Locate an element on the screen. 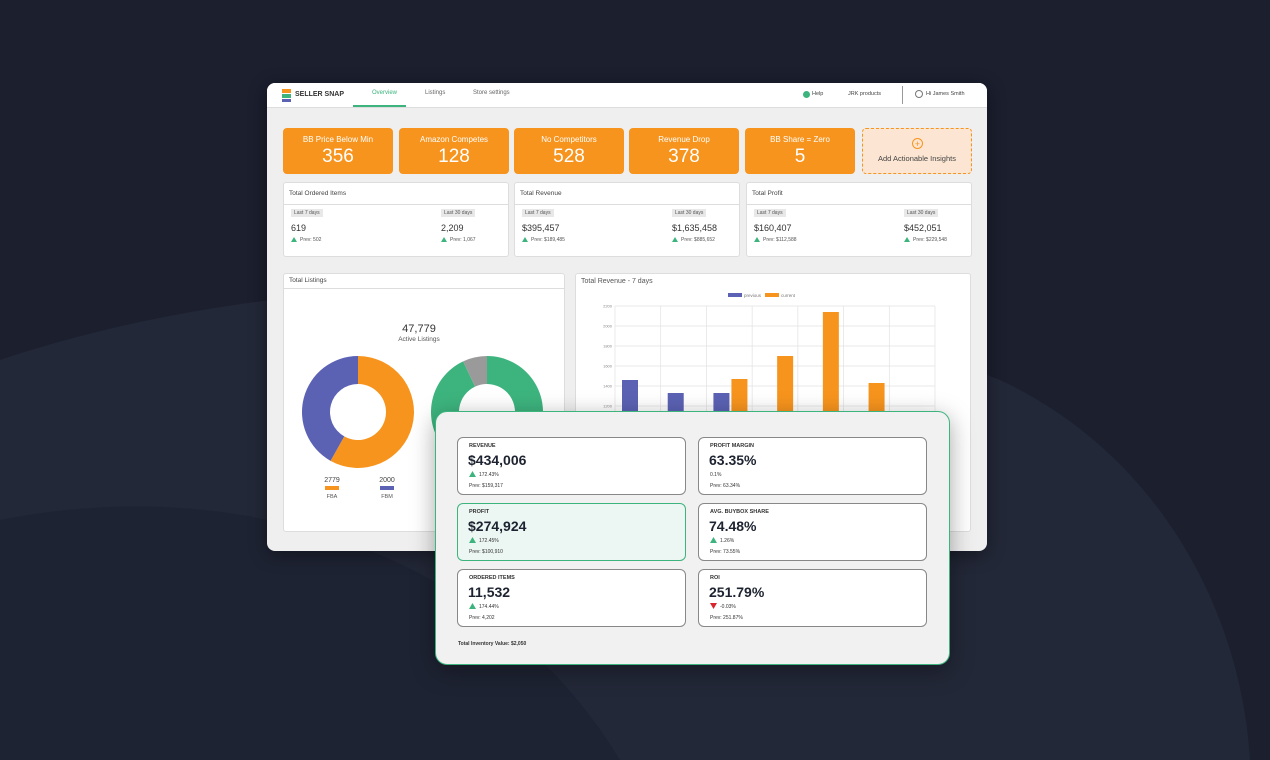  panel-title: Total Revenue - 7 days is located at coordinates (617, 281).